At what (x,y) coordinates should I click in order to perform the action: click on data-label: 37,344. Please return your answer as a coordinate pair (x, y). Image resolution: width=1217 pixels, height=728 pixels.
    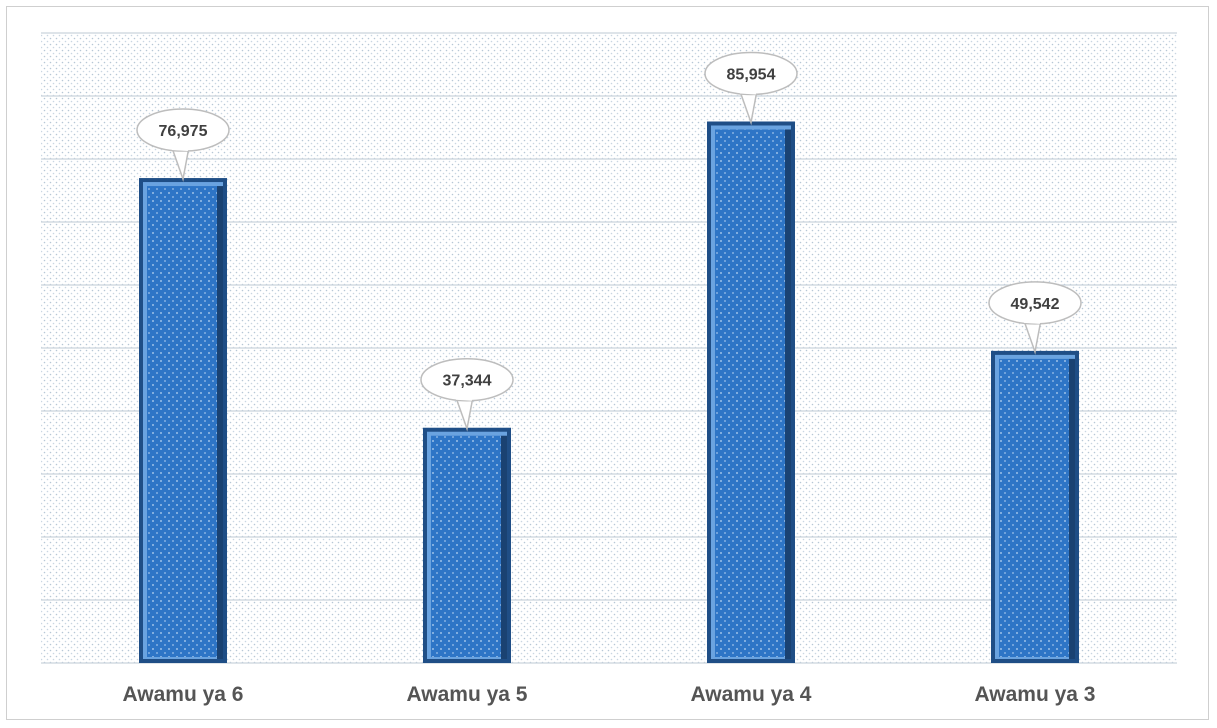
    Looking at the image, I should click on (467, 381).